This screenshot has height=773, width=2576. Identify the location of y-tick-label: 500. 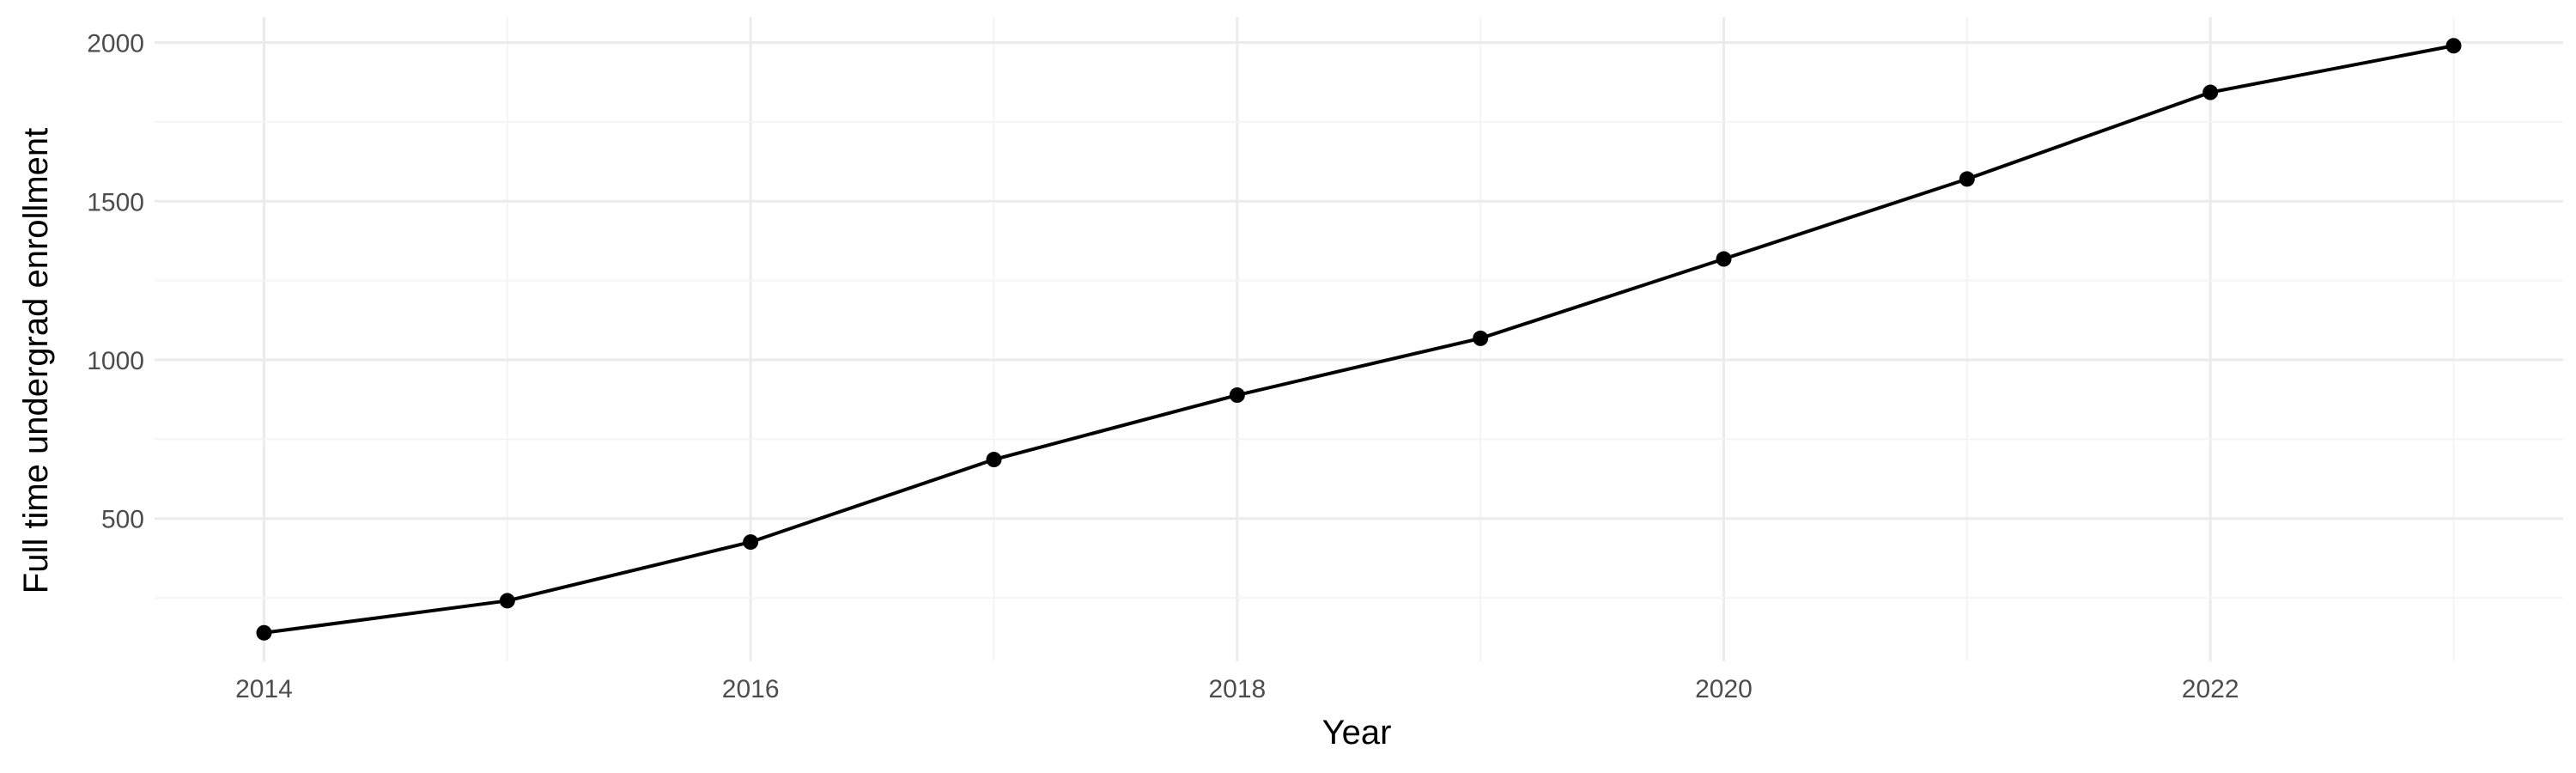
(123, 520).